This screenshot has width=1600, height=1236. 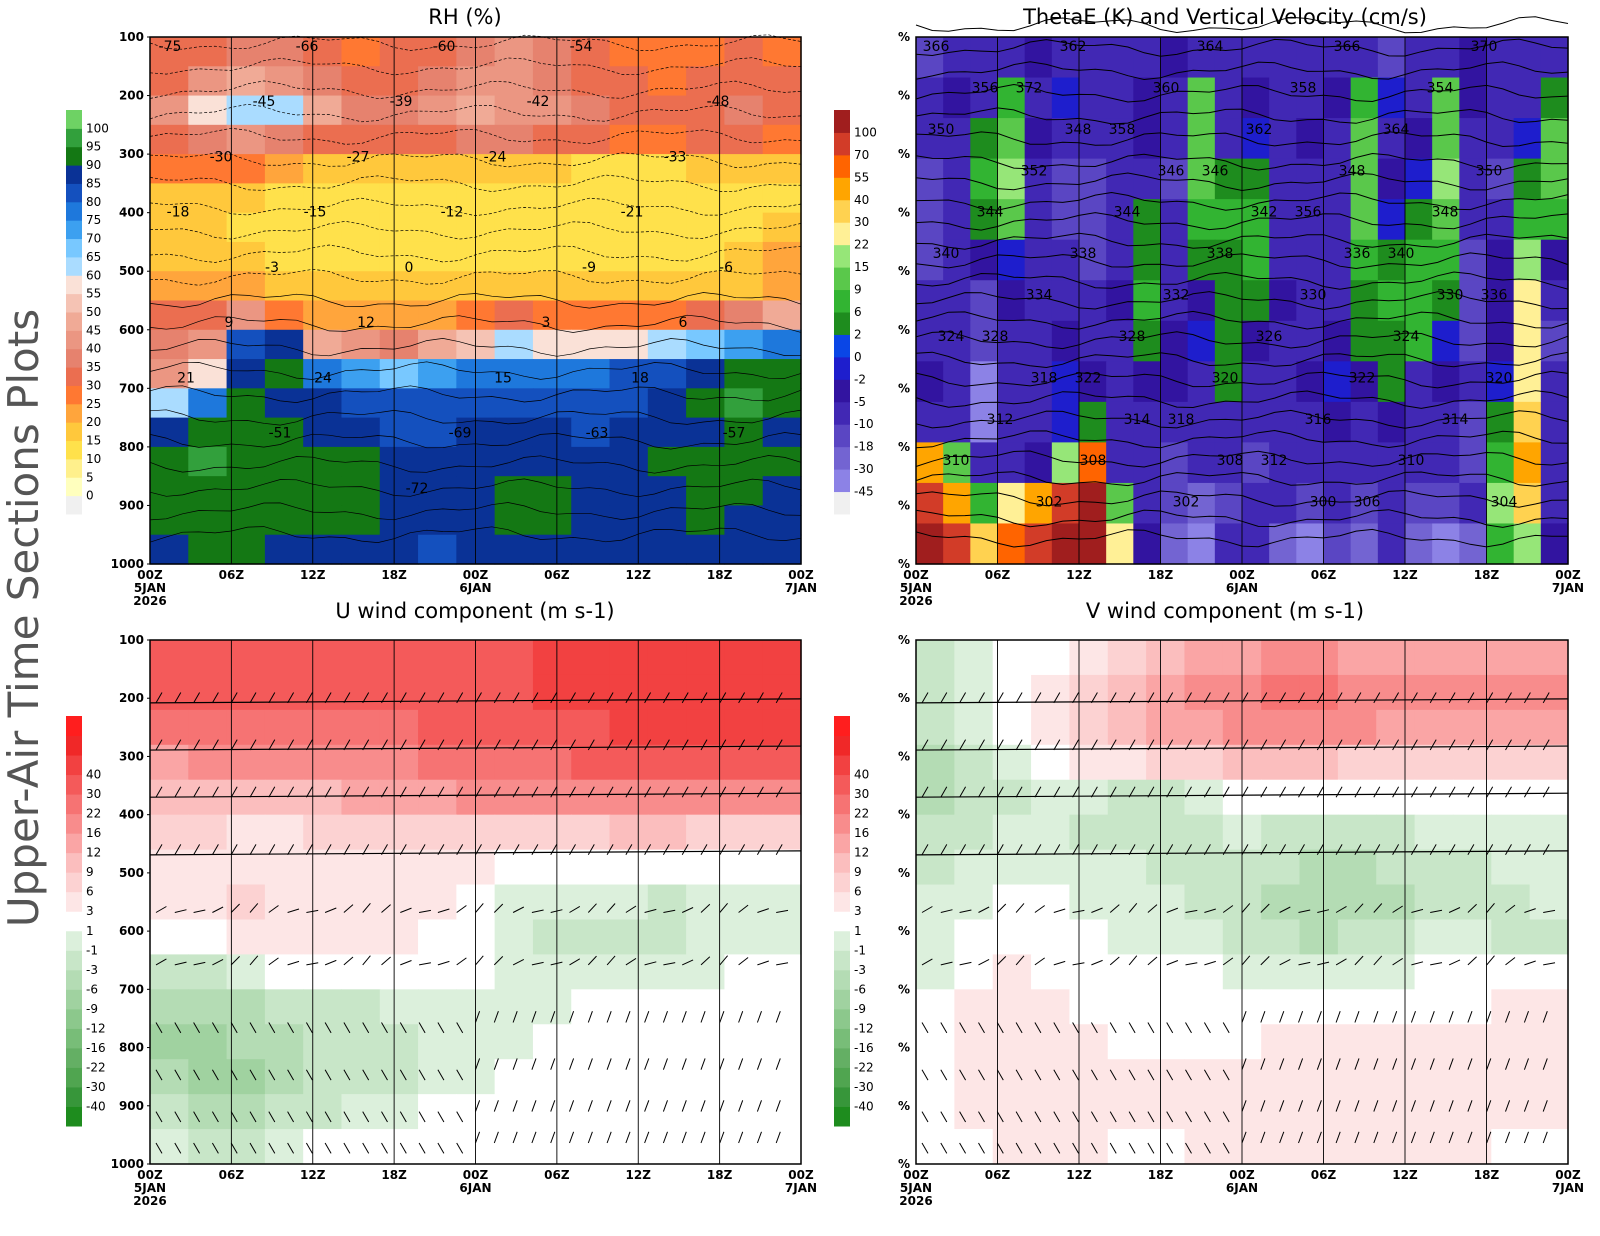 I want to click on contour-label: -63, so click(x=597, y=434).